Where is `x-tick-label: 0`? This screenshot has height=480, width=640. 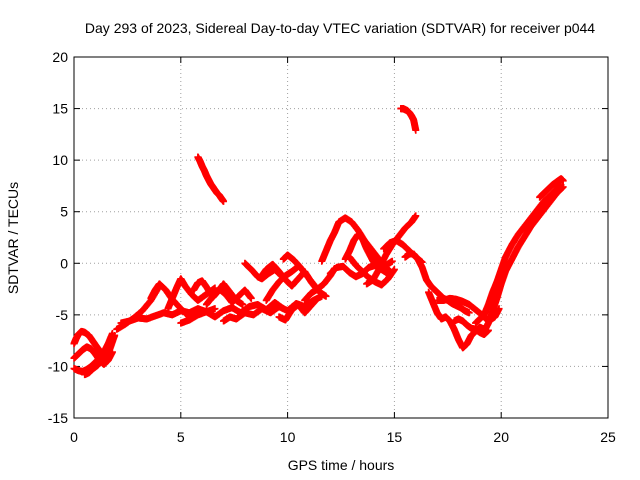
x-tick-label: 0 is located at coordinates (74, 437).